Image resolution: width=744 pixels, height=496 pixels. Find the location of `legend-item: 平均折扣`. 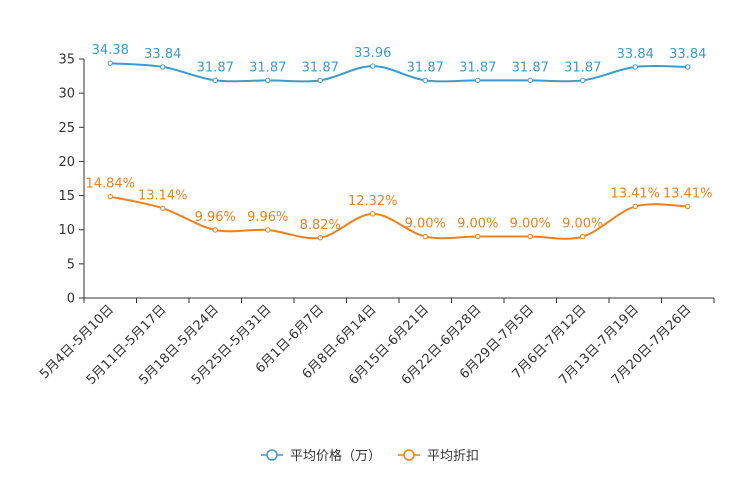

legend-item: 平均折扣 is located at coordinates (438, 456).